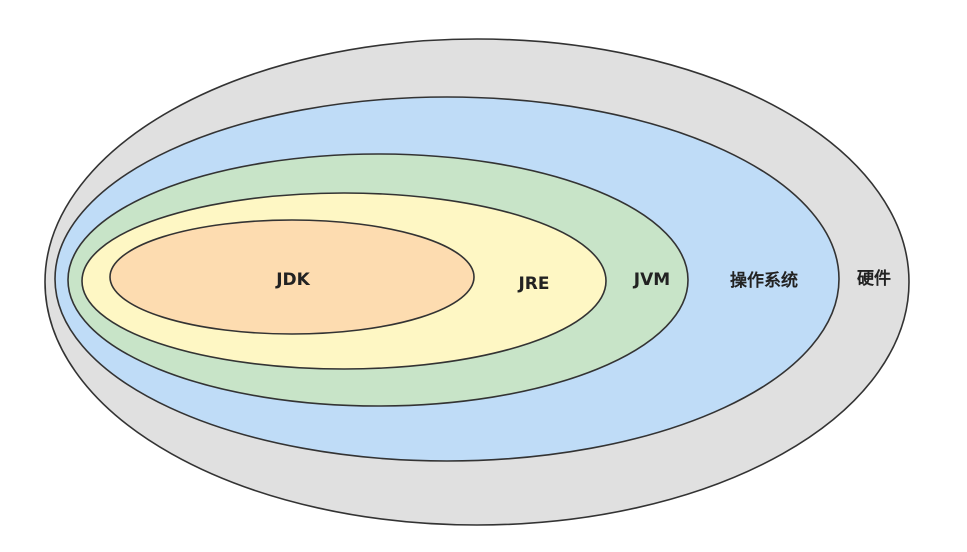 Image resolution: width=967 pixels, height=552 pixels. I want to click on layer-jdk-ellipse, so click(292, 277).